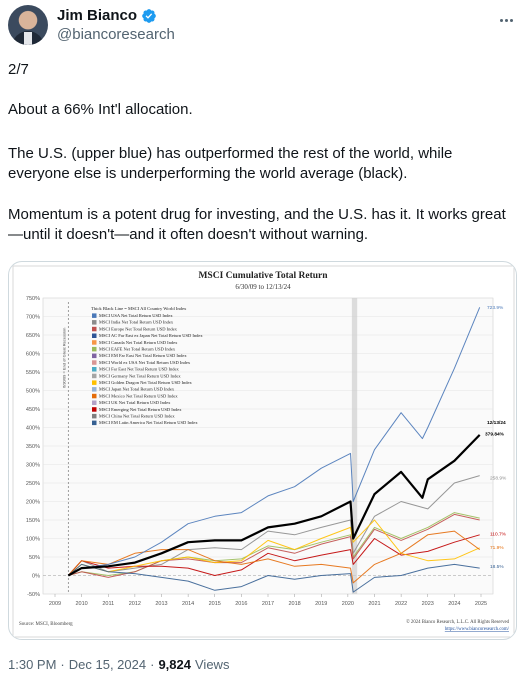 The image size is (526, 674). What do you see at coordinates (497, 567) in the screenshot?
I see `end-label-latam: 18.5%` at bounding box center [497, 567].